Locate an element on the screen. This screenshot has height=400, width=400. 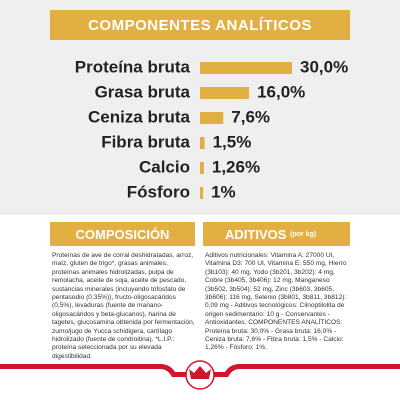
additives-unit: (por kg) is located at coordinates (303, 234).